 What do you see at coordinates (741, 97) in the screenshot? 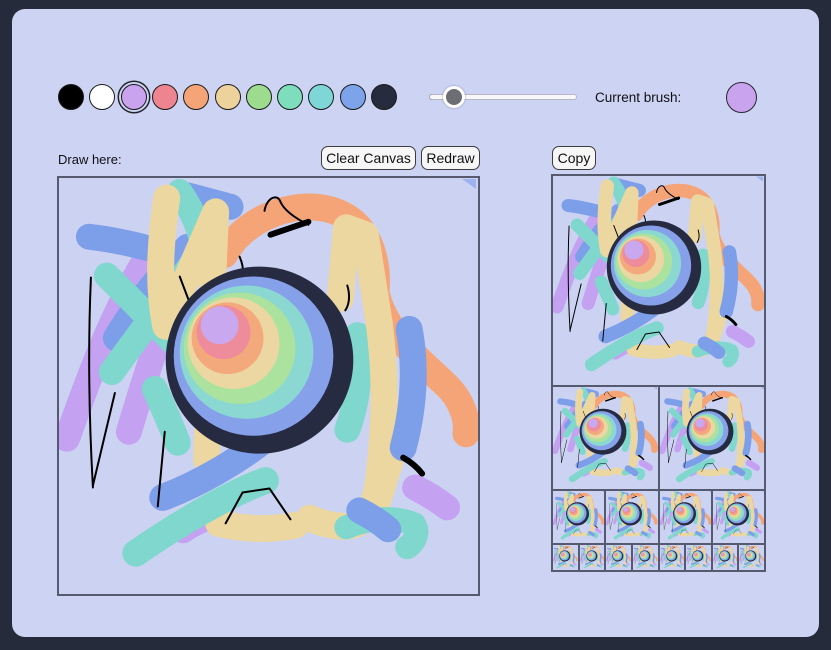
I see `current-brush-swatch` at bounding box center [741, 97].